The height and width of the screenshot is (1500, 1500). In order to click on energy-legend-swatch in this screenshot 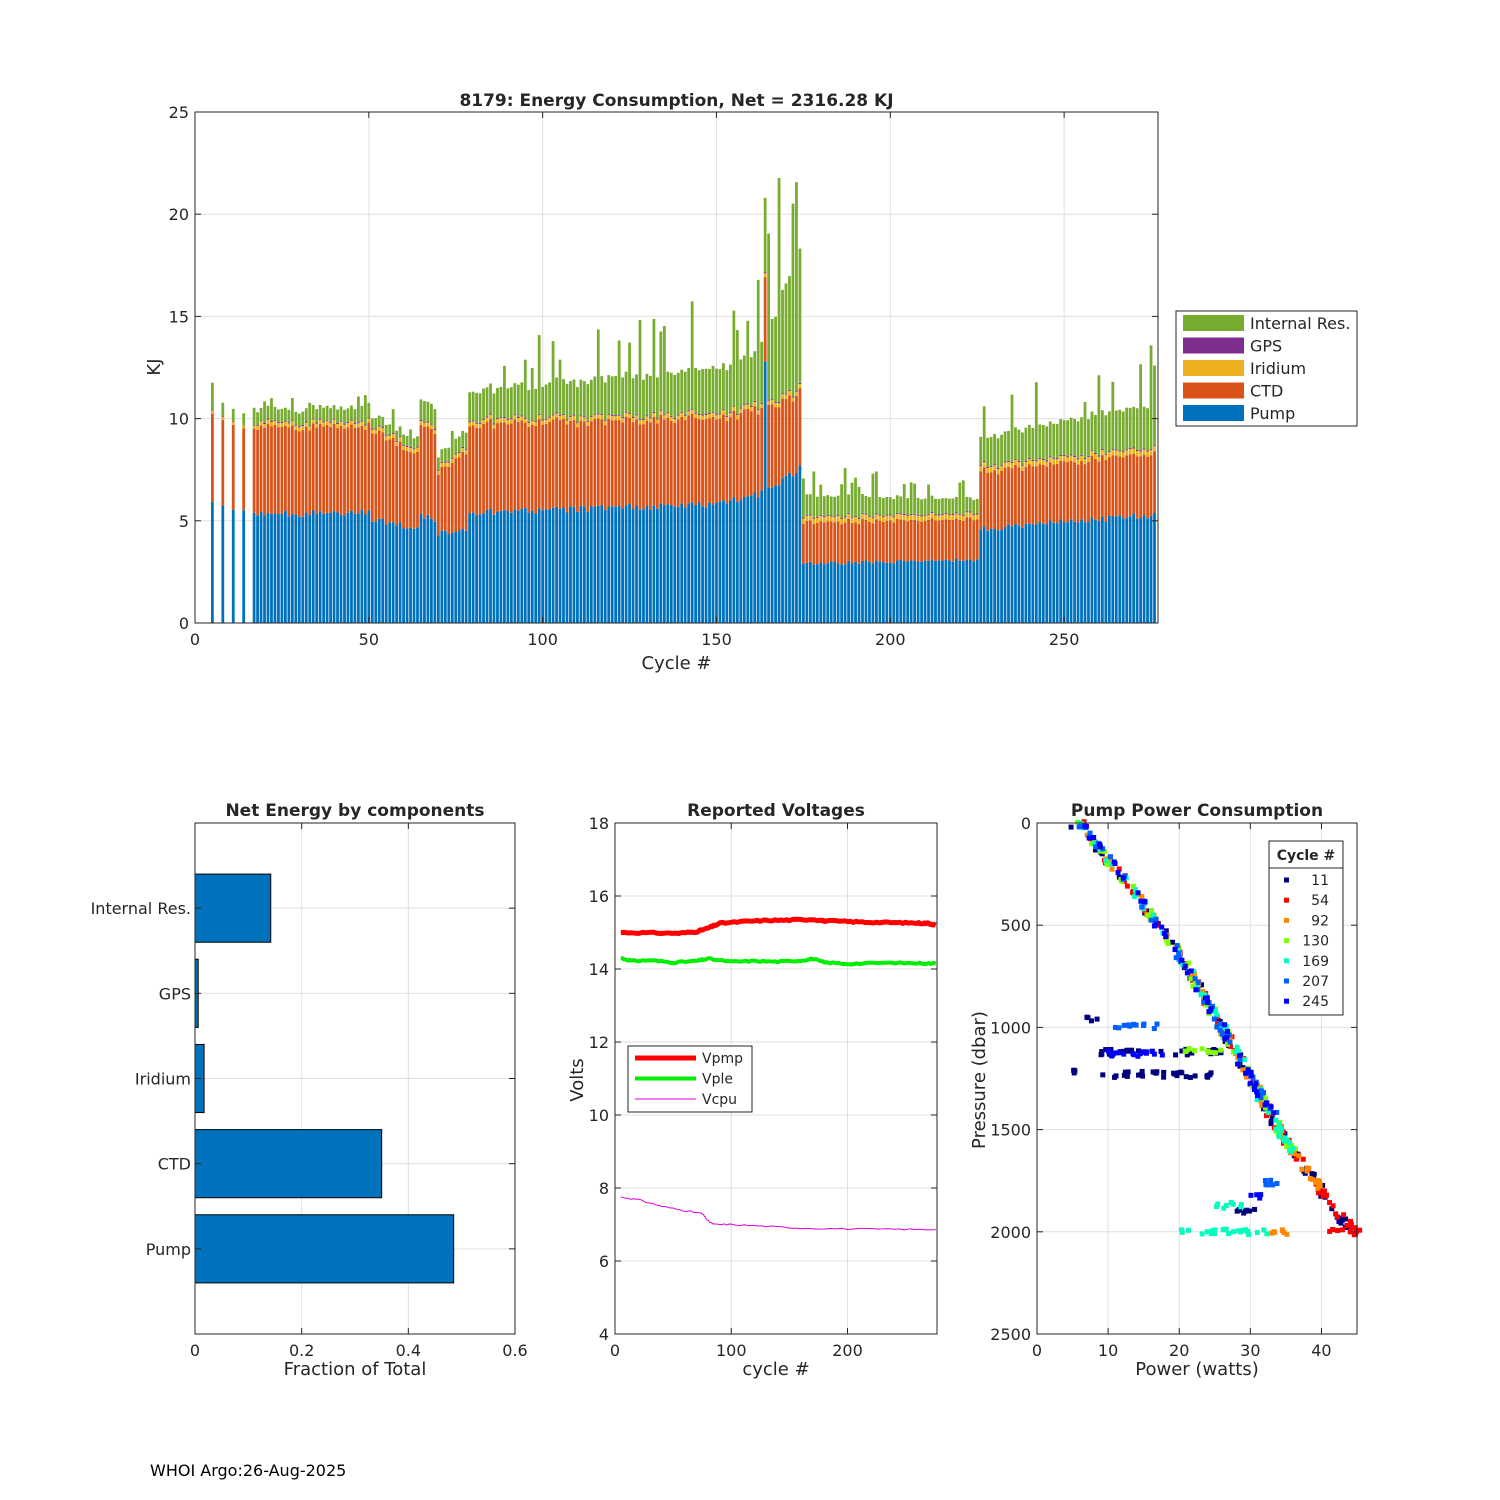, I will do `click(1213, 323)`.